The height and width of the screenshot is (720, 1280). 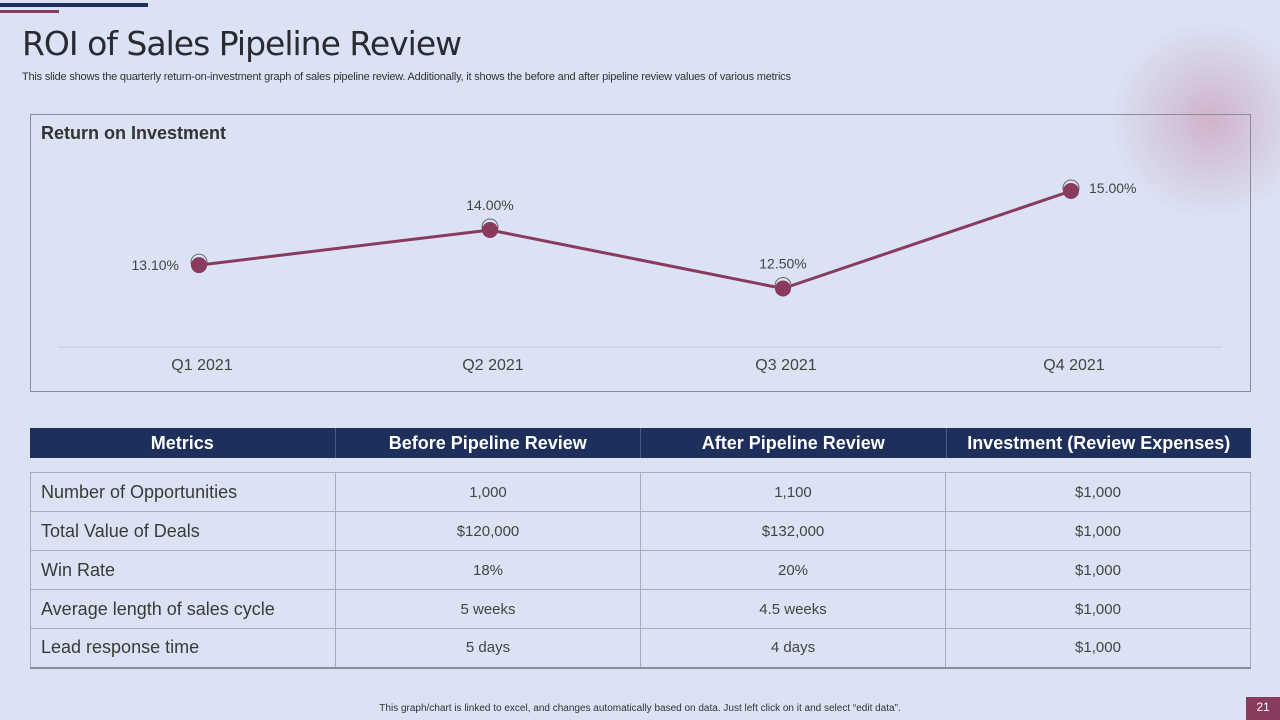 I want to click on decorative-glow, so click(x=1195, y=120).